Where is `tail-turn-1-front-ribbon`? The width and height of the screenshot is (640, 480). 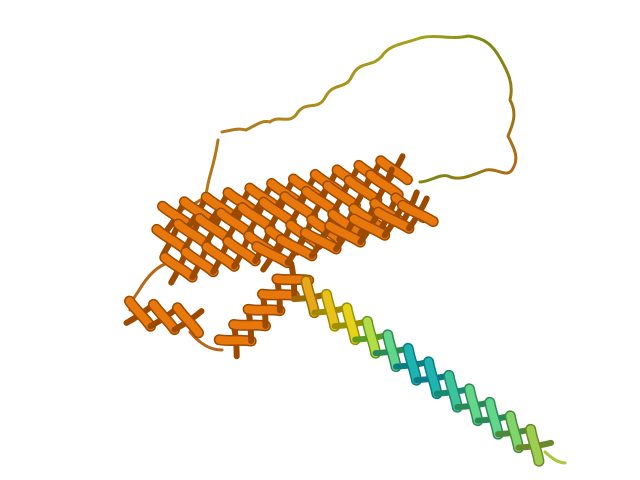
tail-turn-1-front-ribbon is located at coordinates (310, 296).